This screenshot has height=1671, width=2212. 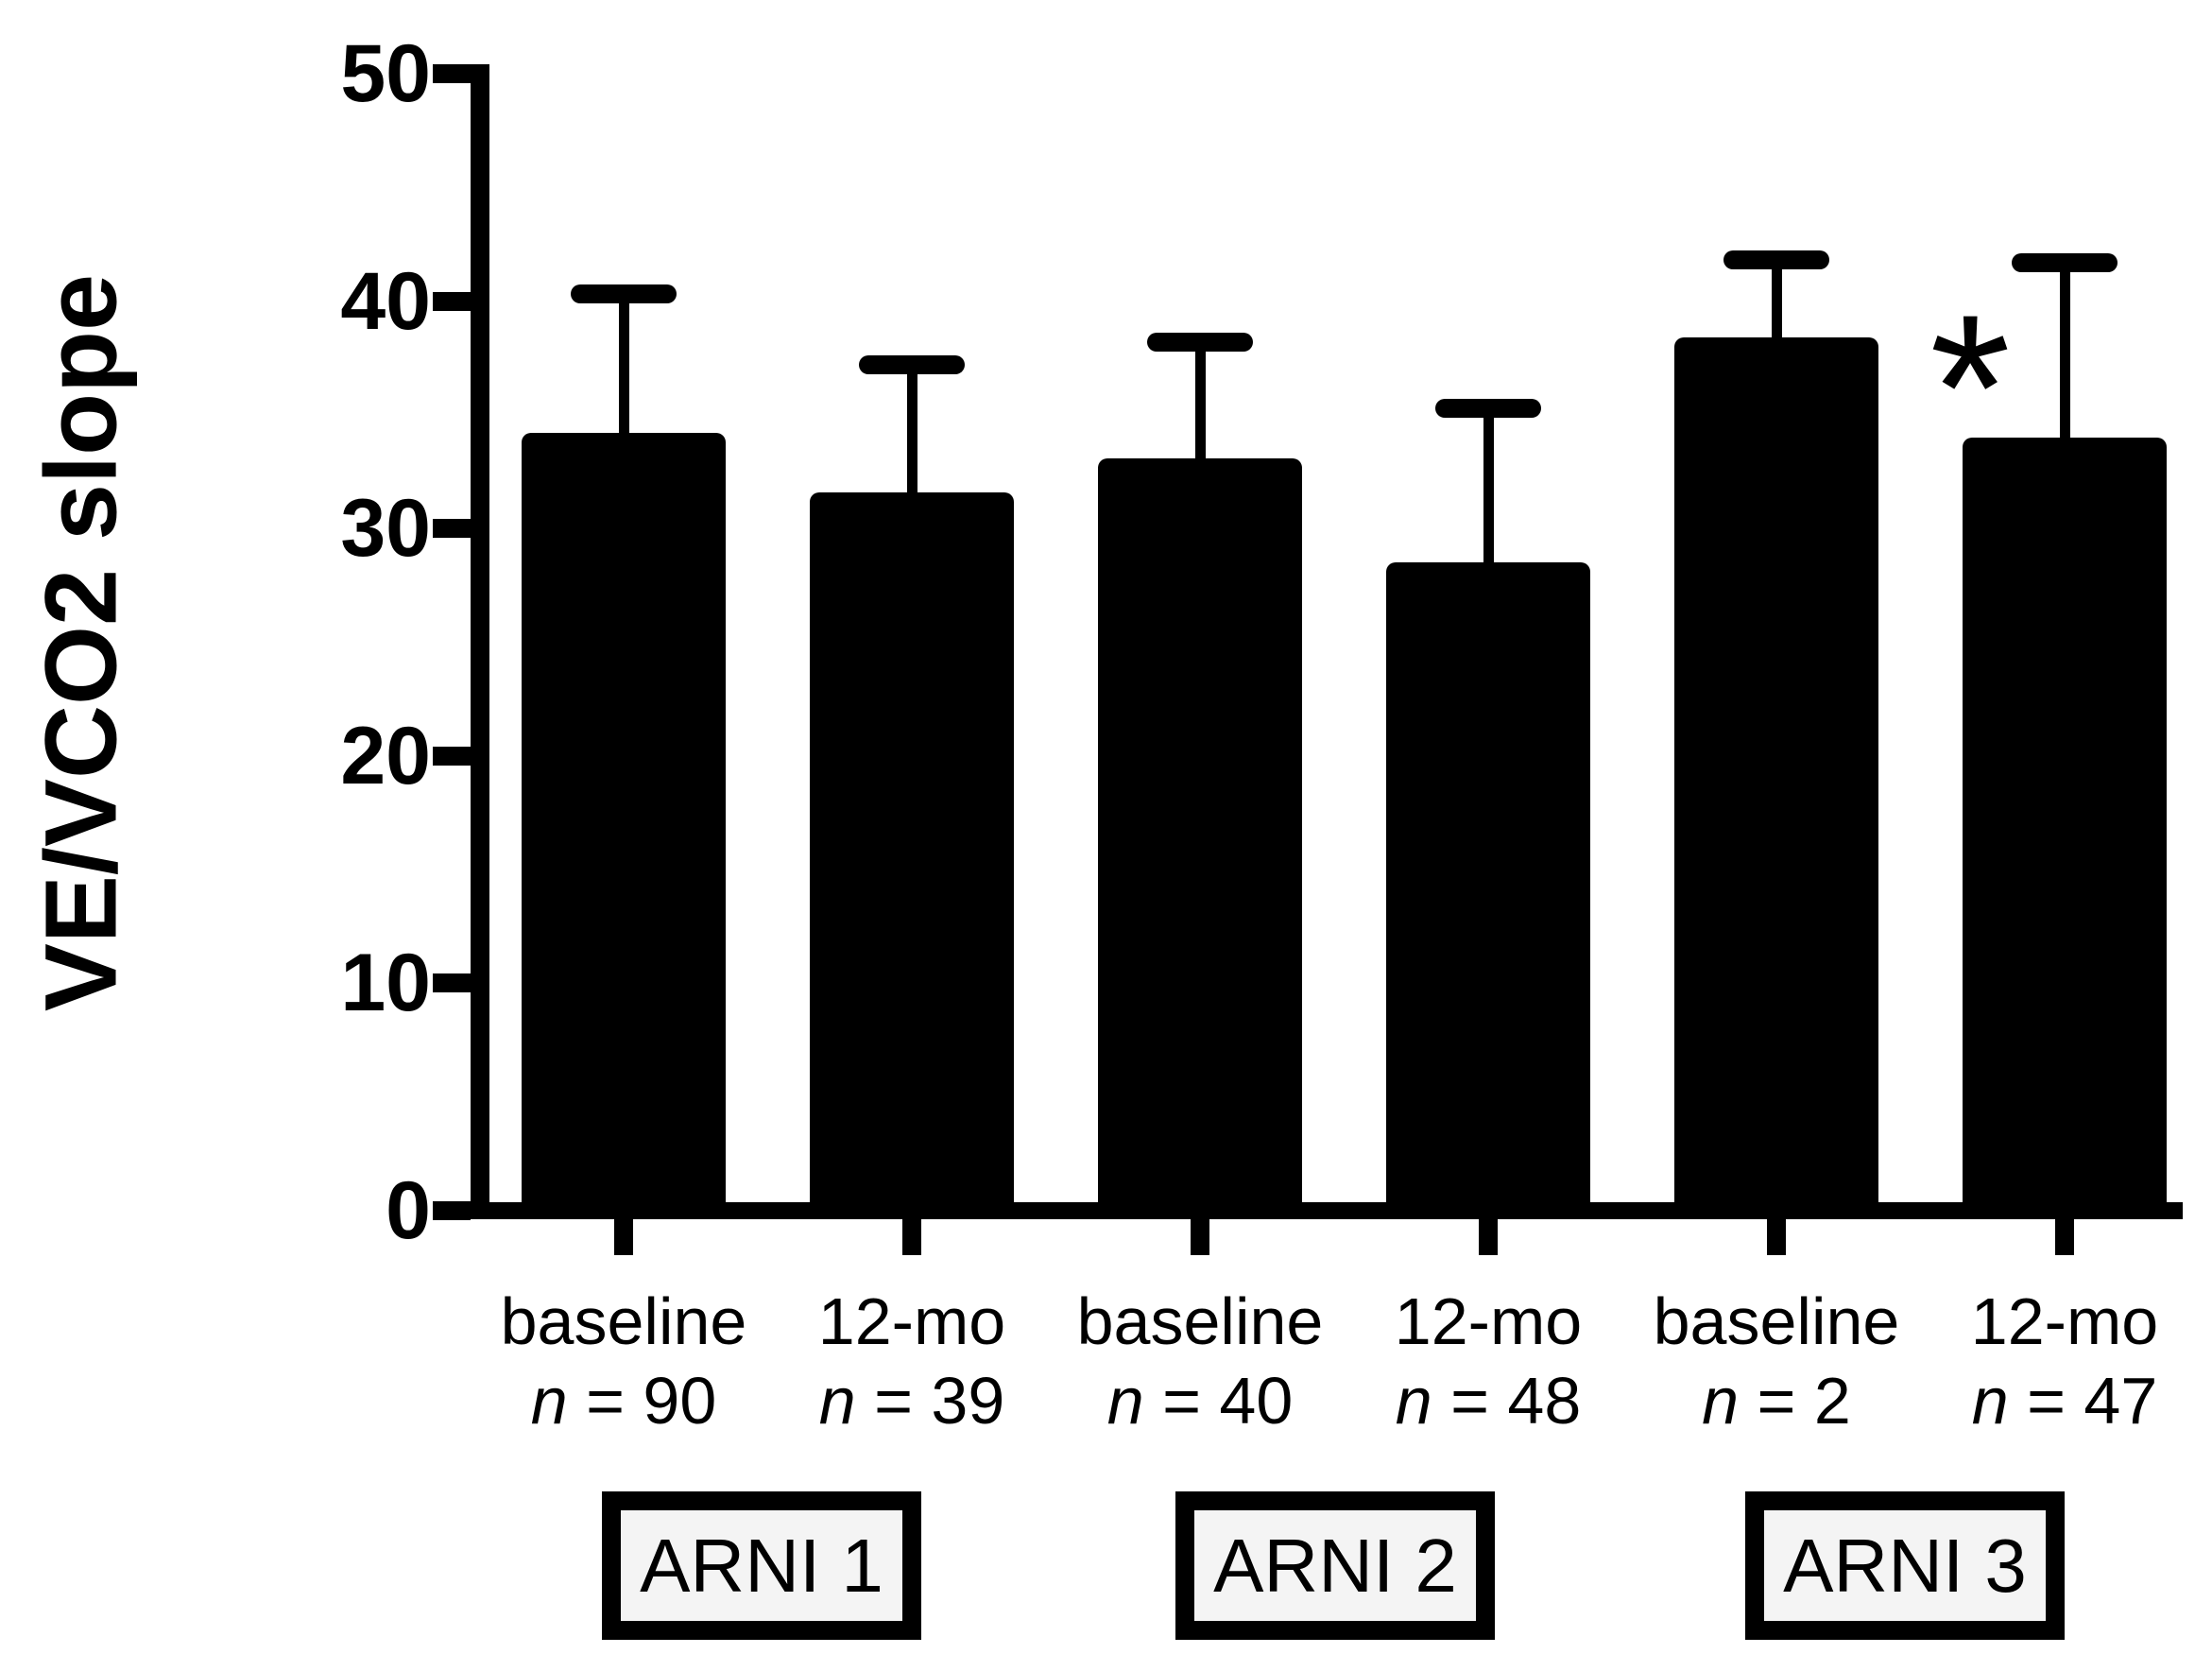 I want to click on y-tick-label: 0, so click(x=409, y=1210).